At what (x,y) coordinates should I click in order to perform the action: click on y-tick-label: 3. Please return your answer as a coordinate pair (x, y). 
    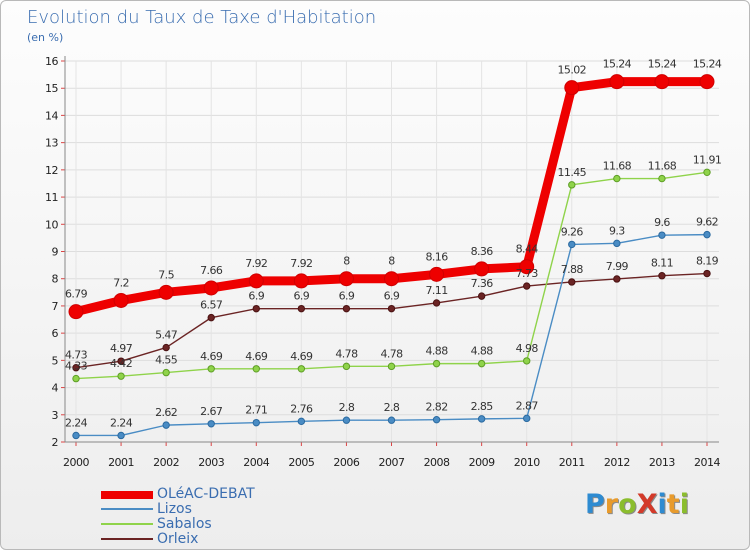
    Looking at the image, I should click on (55, 415).